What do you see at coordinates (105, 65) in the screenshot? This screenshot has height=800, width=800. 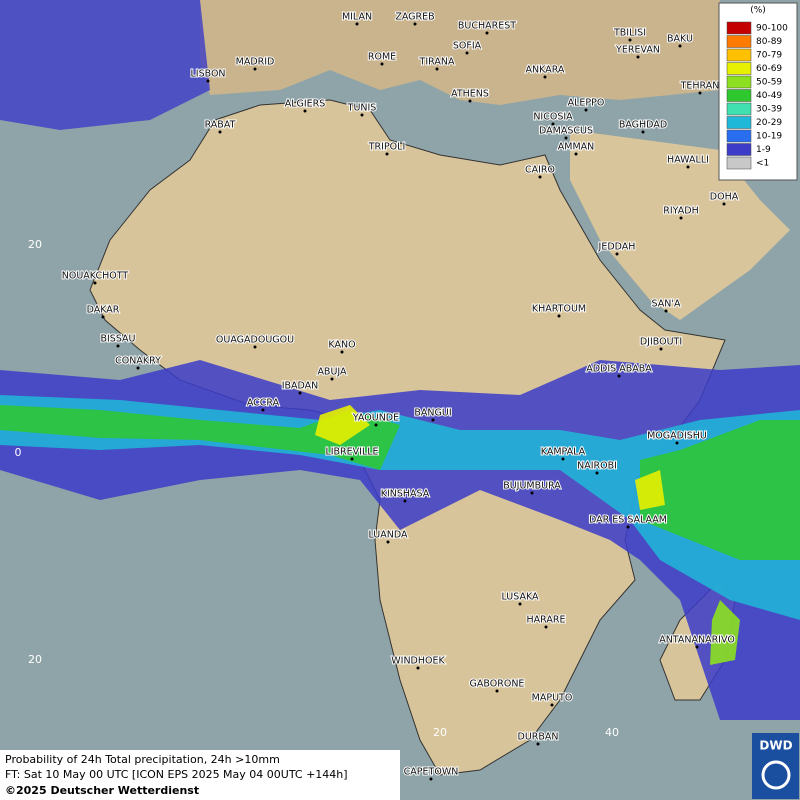 I see `precip-north` at bounding box center [105, 65].